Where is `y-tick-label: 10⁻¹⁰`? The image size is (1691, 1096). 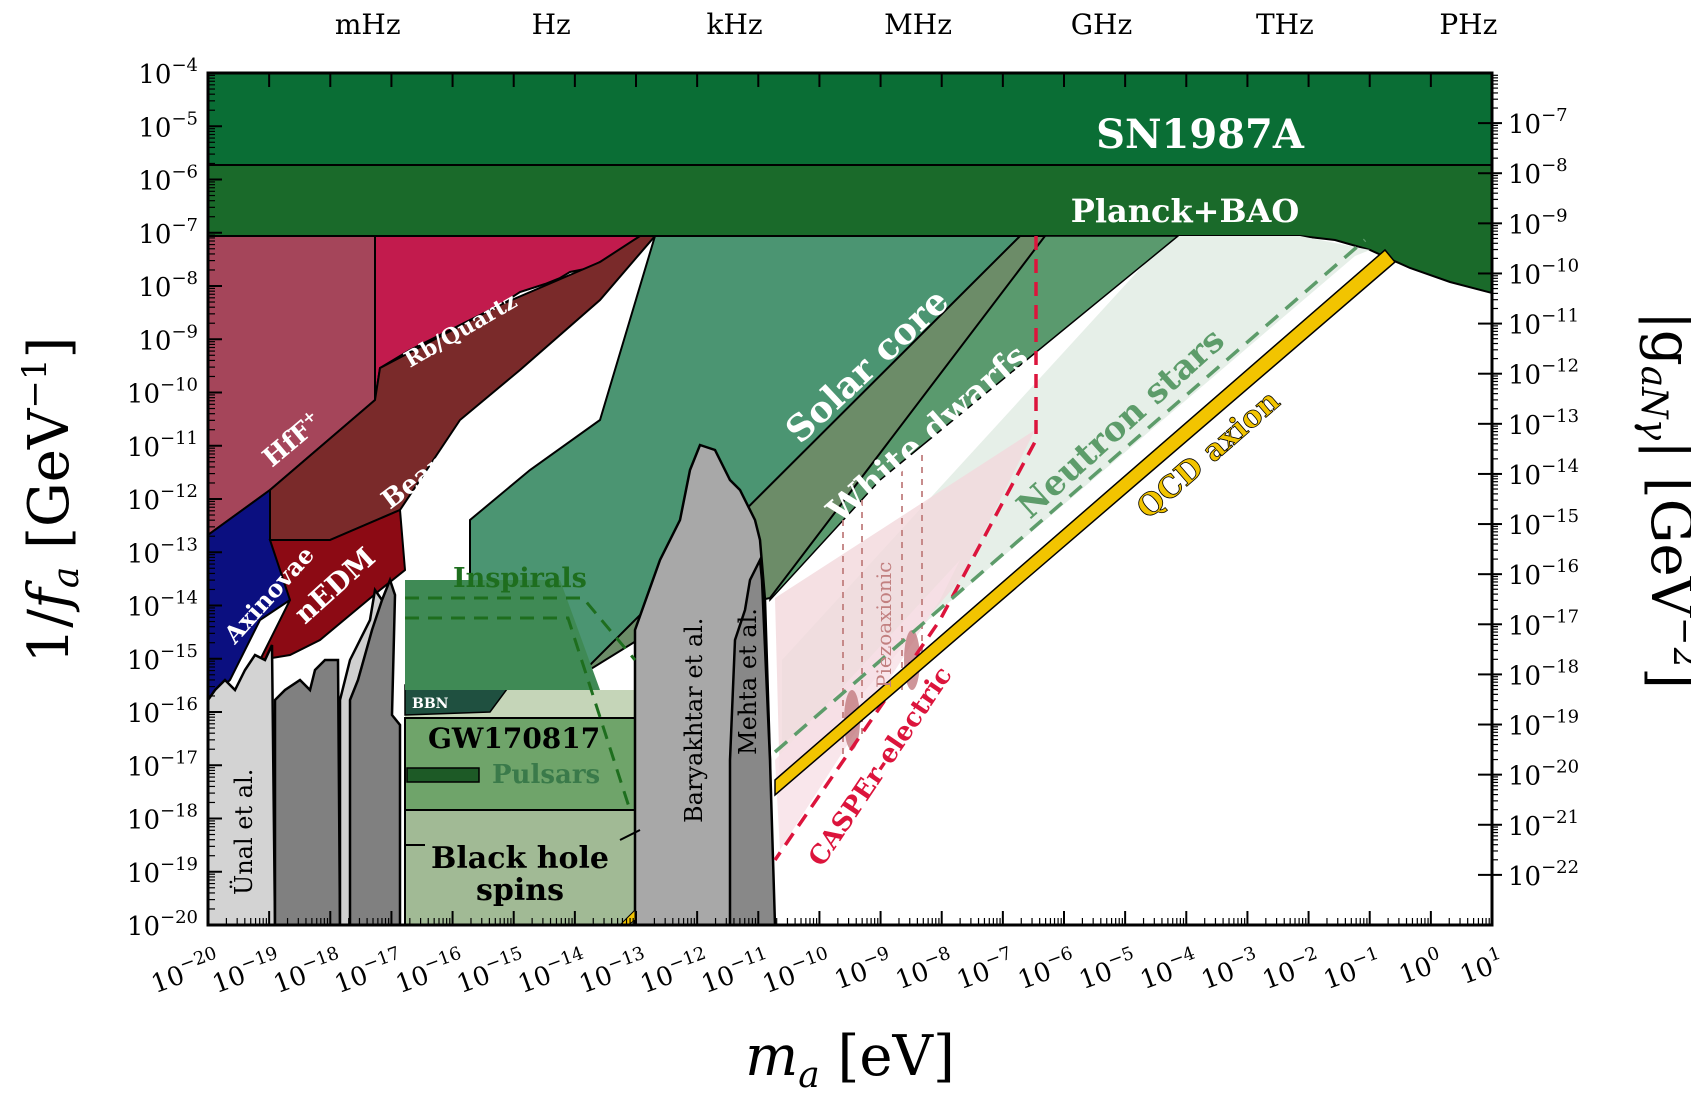
y-tick-label: 10⁻¹⁰ is located at coordinates (162, 392).